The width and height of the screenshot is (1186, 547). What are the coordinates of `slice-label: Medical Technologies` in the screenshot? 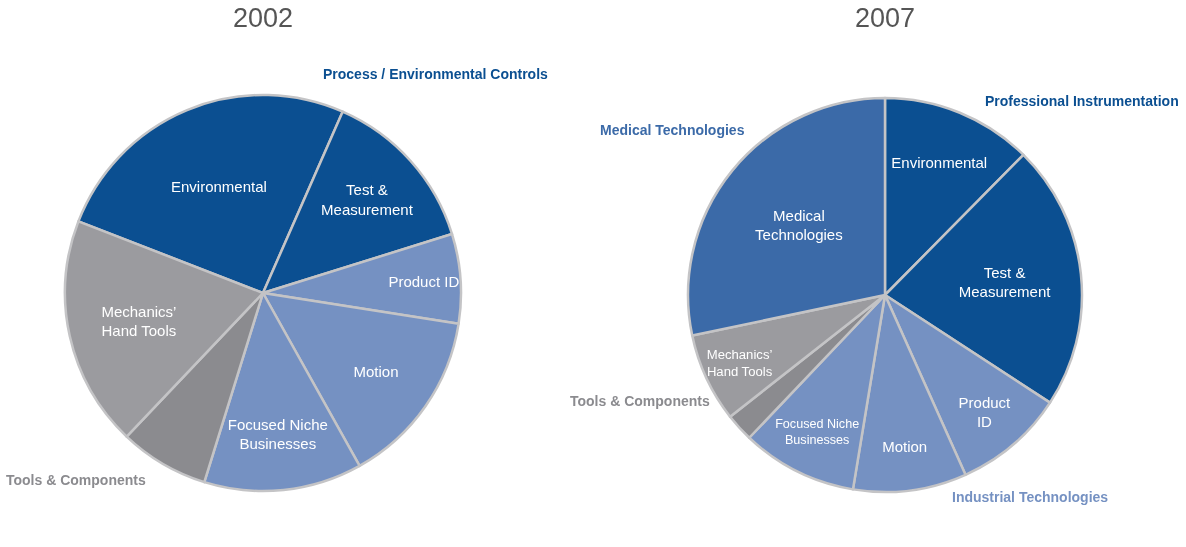 It's located at (799, 225).